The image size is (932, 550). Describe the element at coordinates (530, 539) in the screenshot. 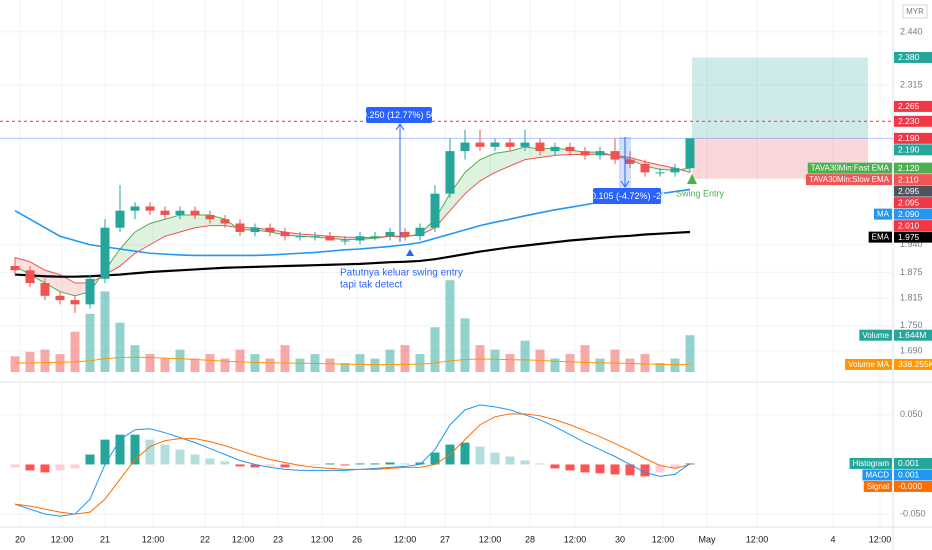

I see `x-tick-label: 28` at that location.